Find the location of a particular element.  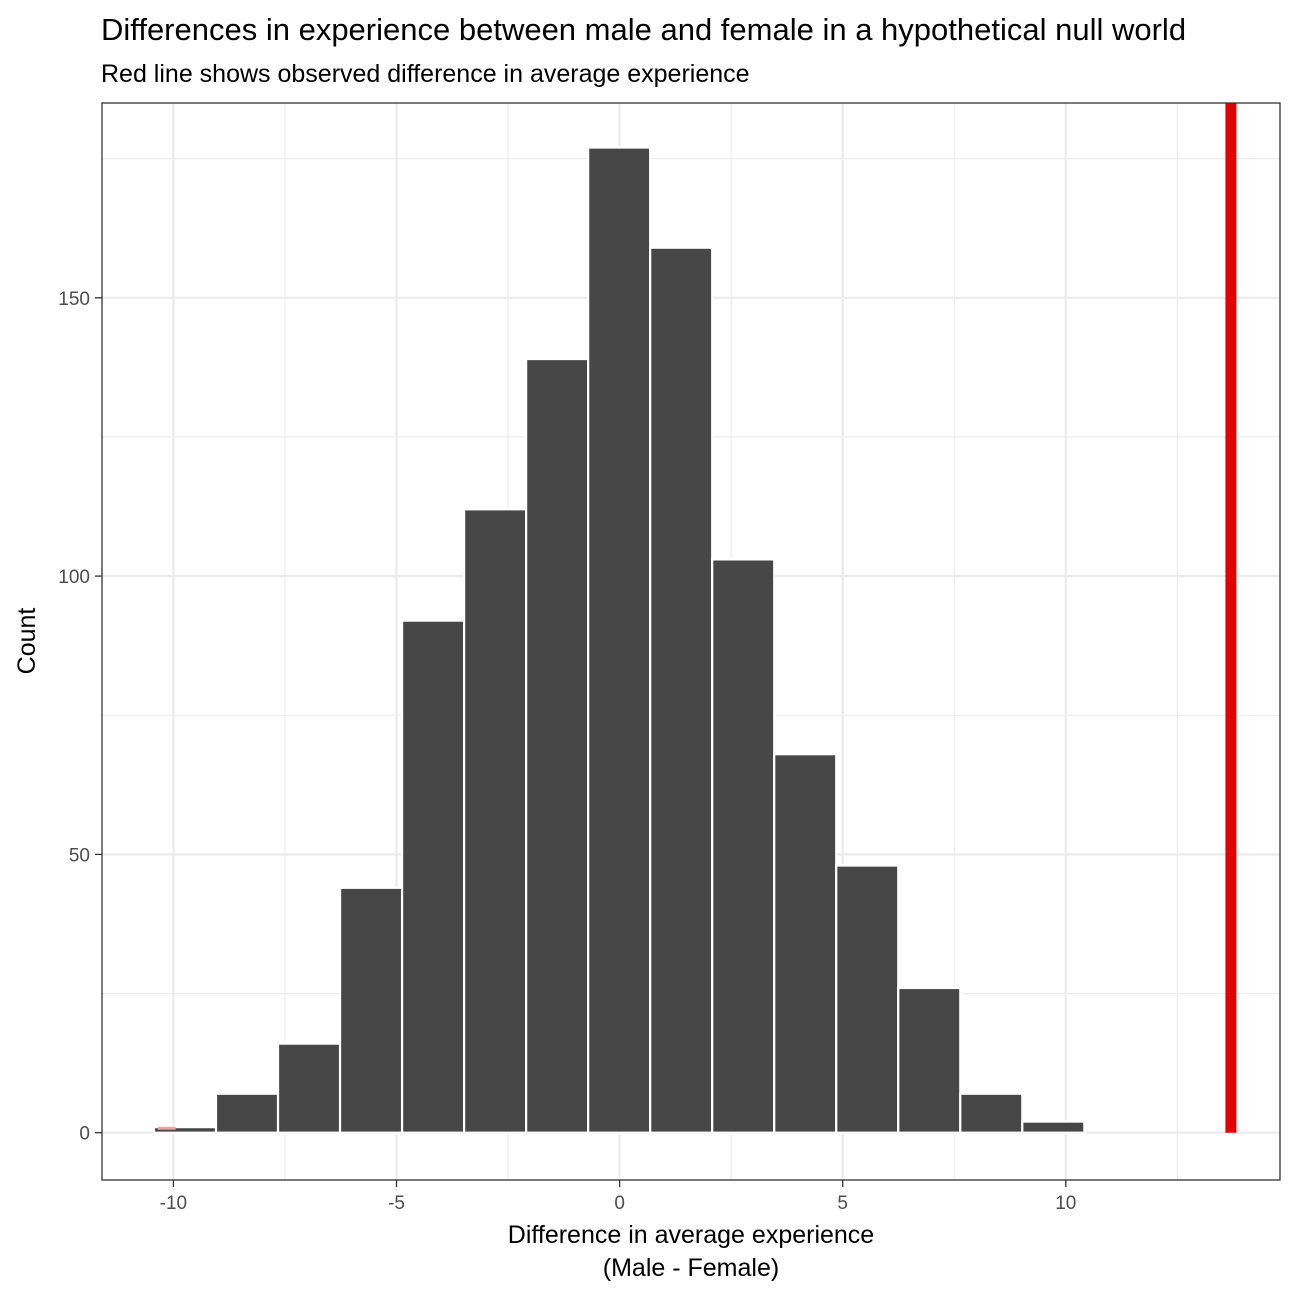

x-axis-title: Difference in average experience is located at coordinates (691, 1235).